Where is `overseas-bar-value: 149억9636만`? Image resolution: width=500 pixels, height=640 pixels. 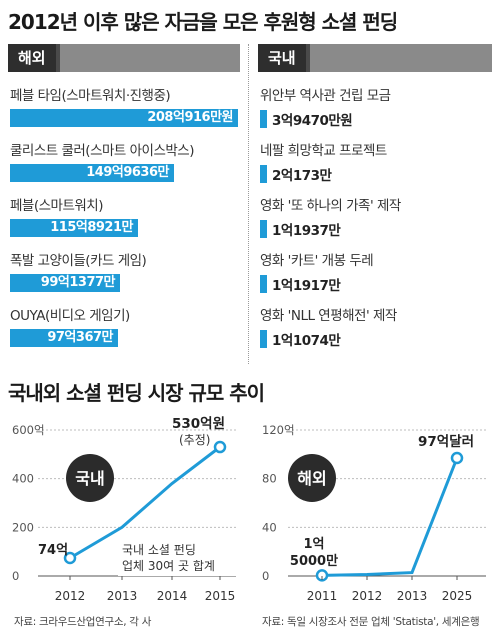 overseas-bar-value: 149억9636만 is located at coordinates (127, 172).